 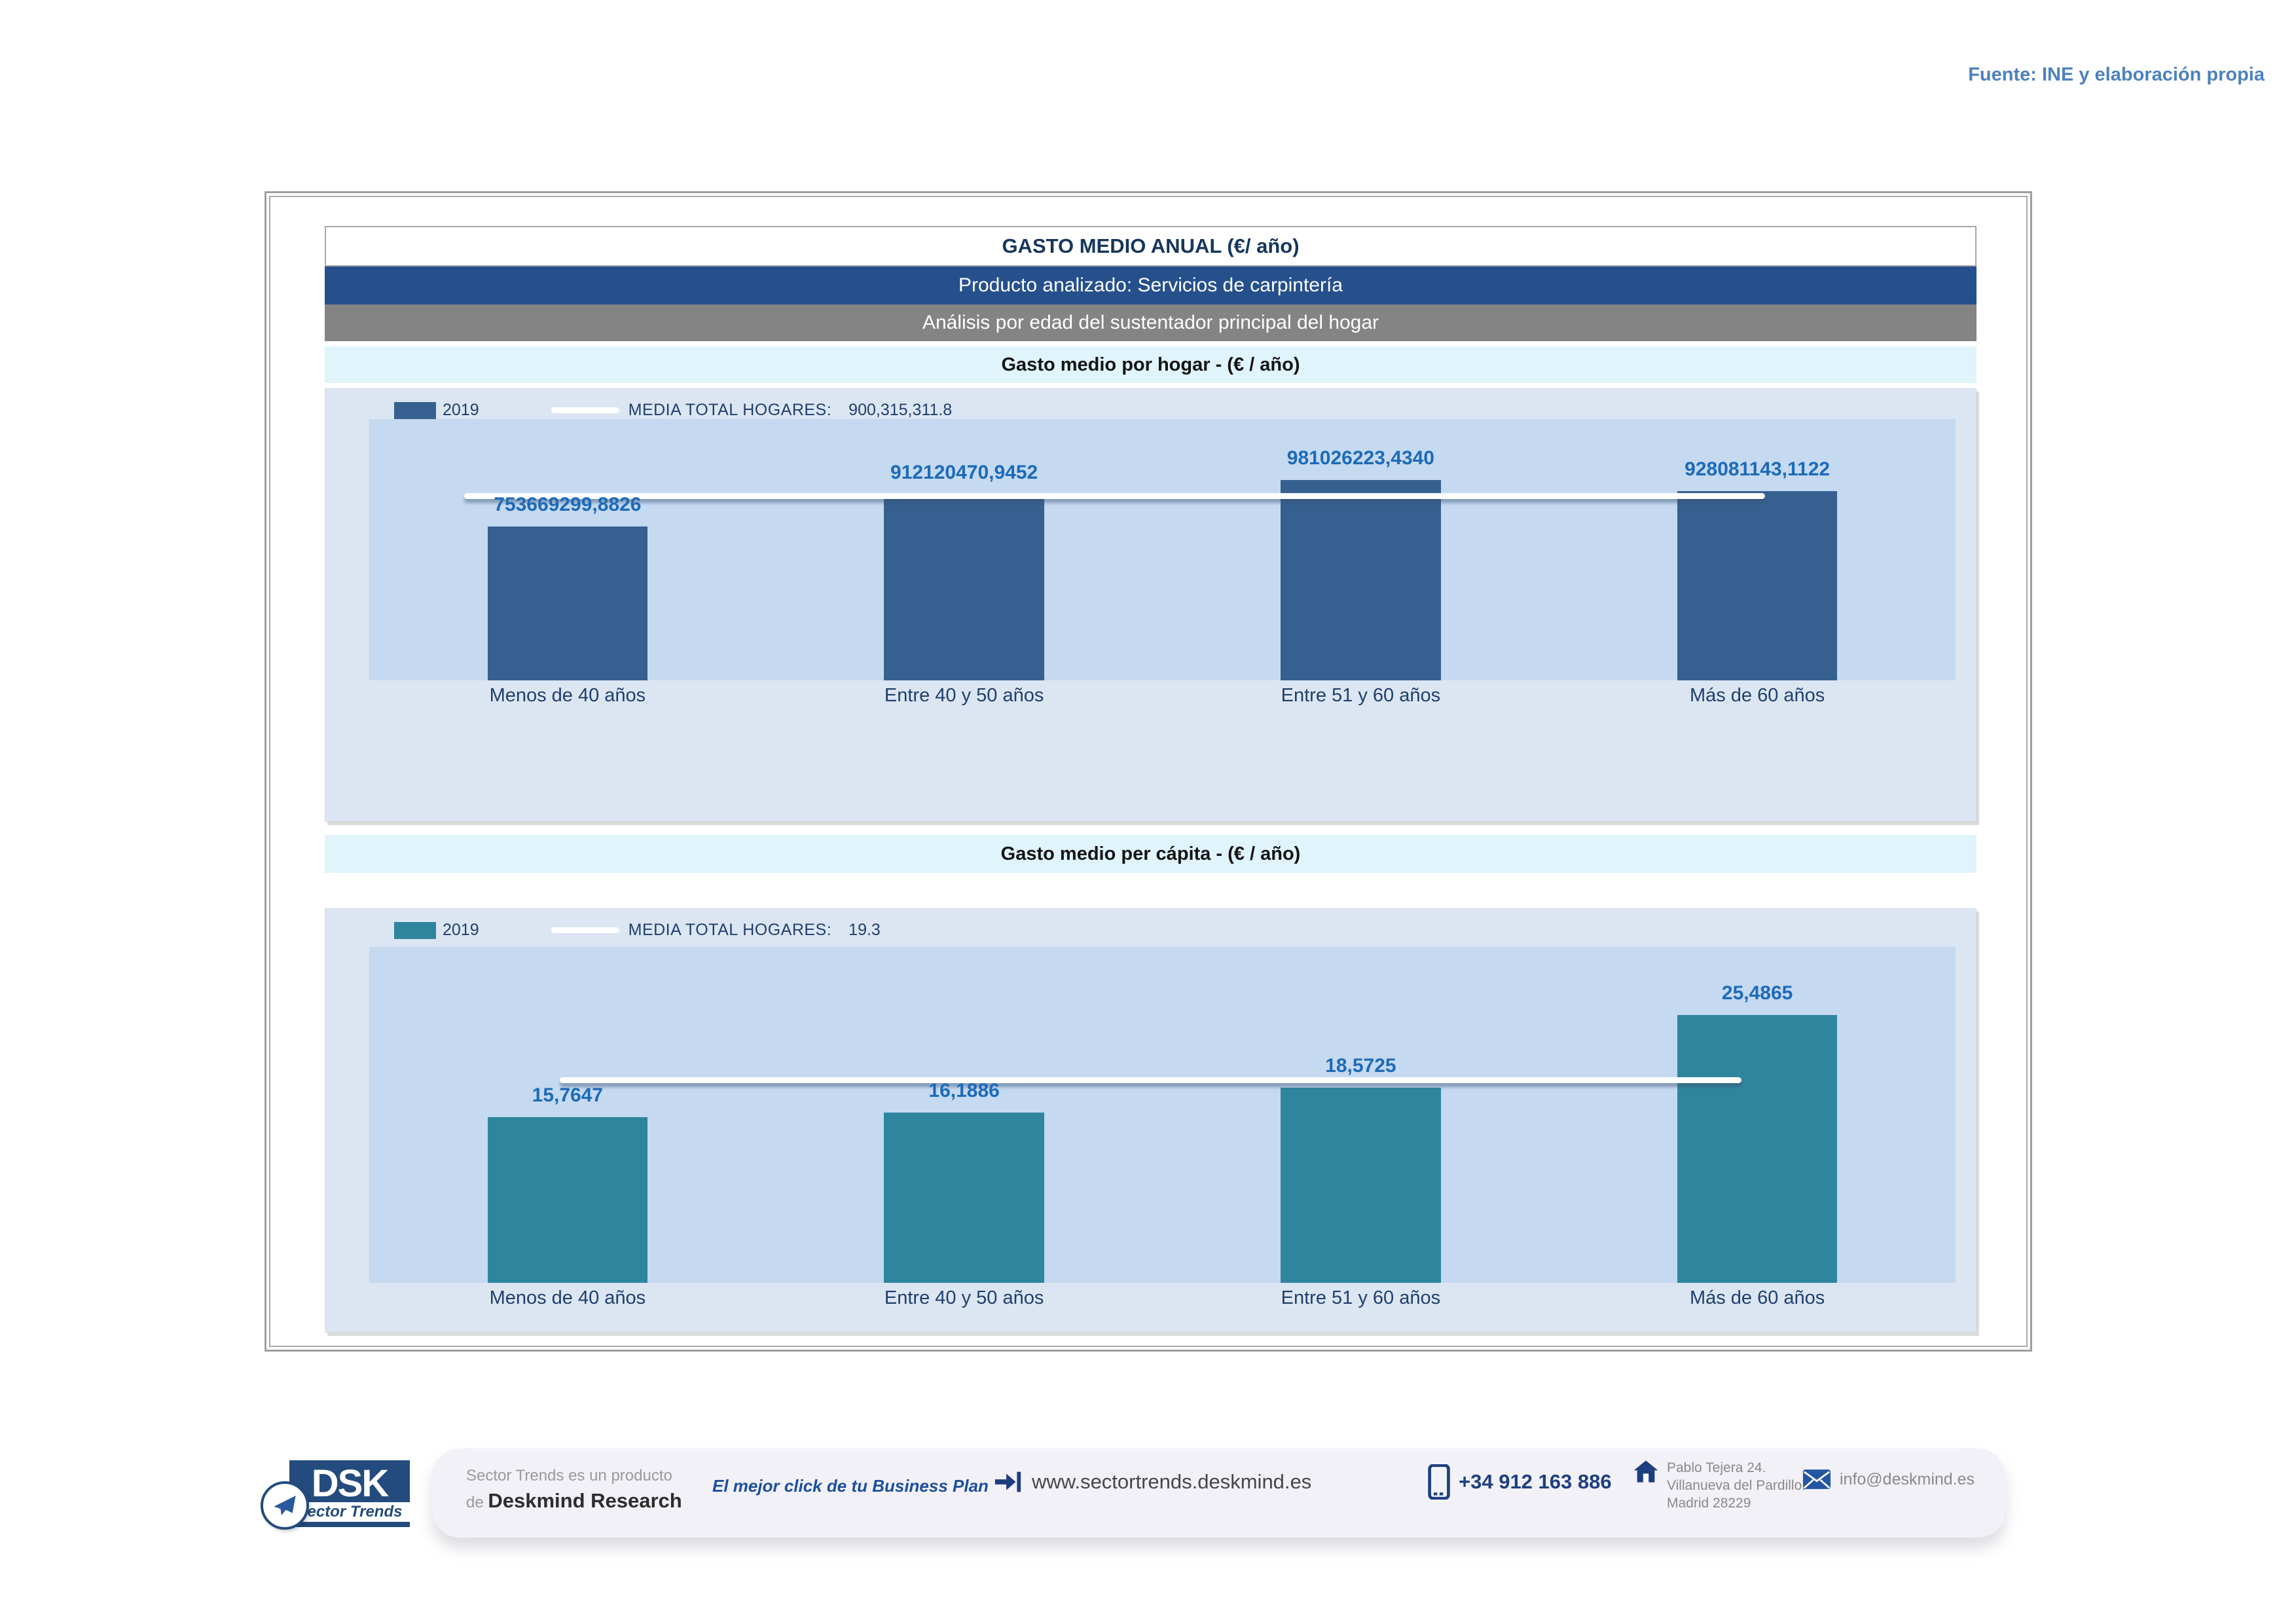 I want to click on website-link: www.sectortrends.deskmind.es, so click(x=1172, y=1481).